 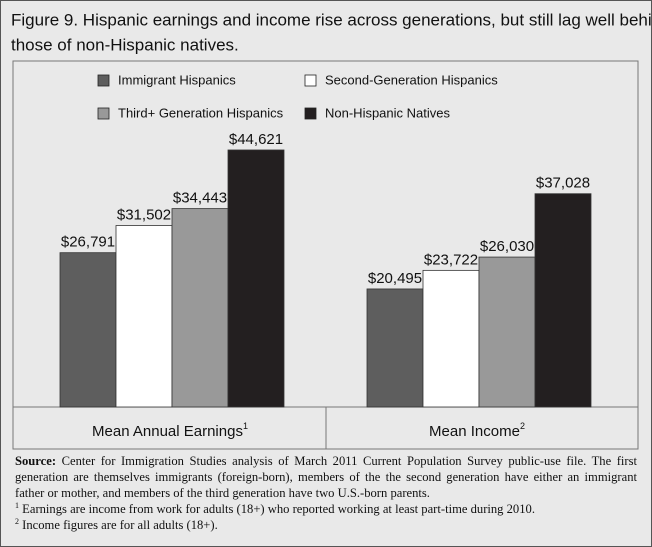 I want to click on x-tick-label: Mean Annual Earnings1, so click(x=170, y=430).